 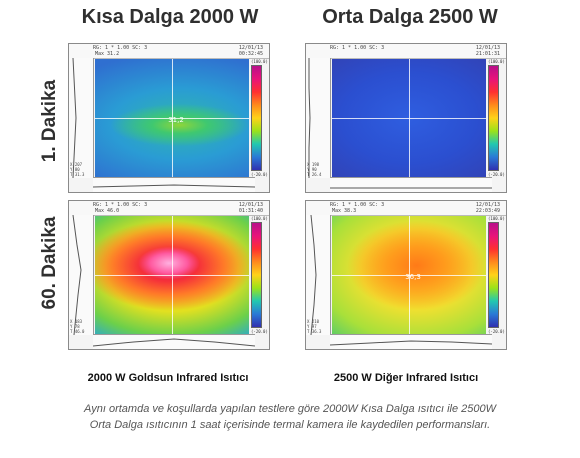 What do you see at coordinates (168, 378) in the screenshot?
I see `caption-goldsun-heater: 2000 W Goldsun Infrared Isıtıcı` at bounding box center [168, 378].